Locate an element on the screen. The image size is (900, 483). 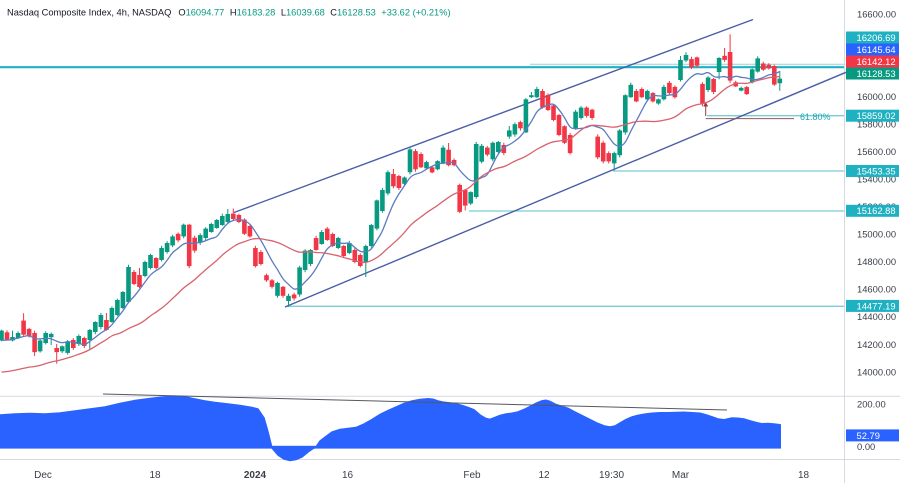
svg-text: 16 is located at coordinates (348, 475).